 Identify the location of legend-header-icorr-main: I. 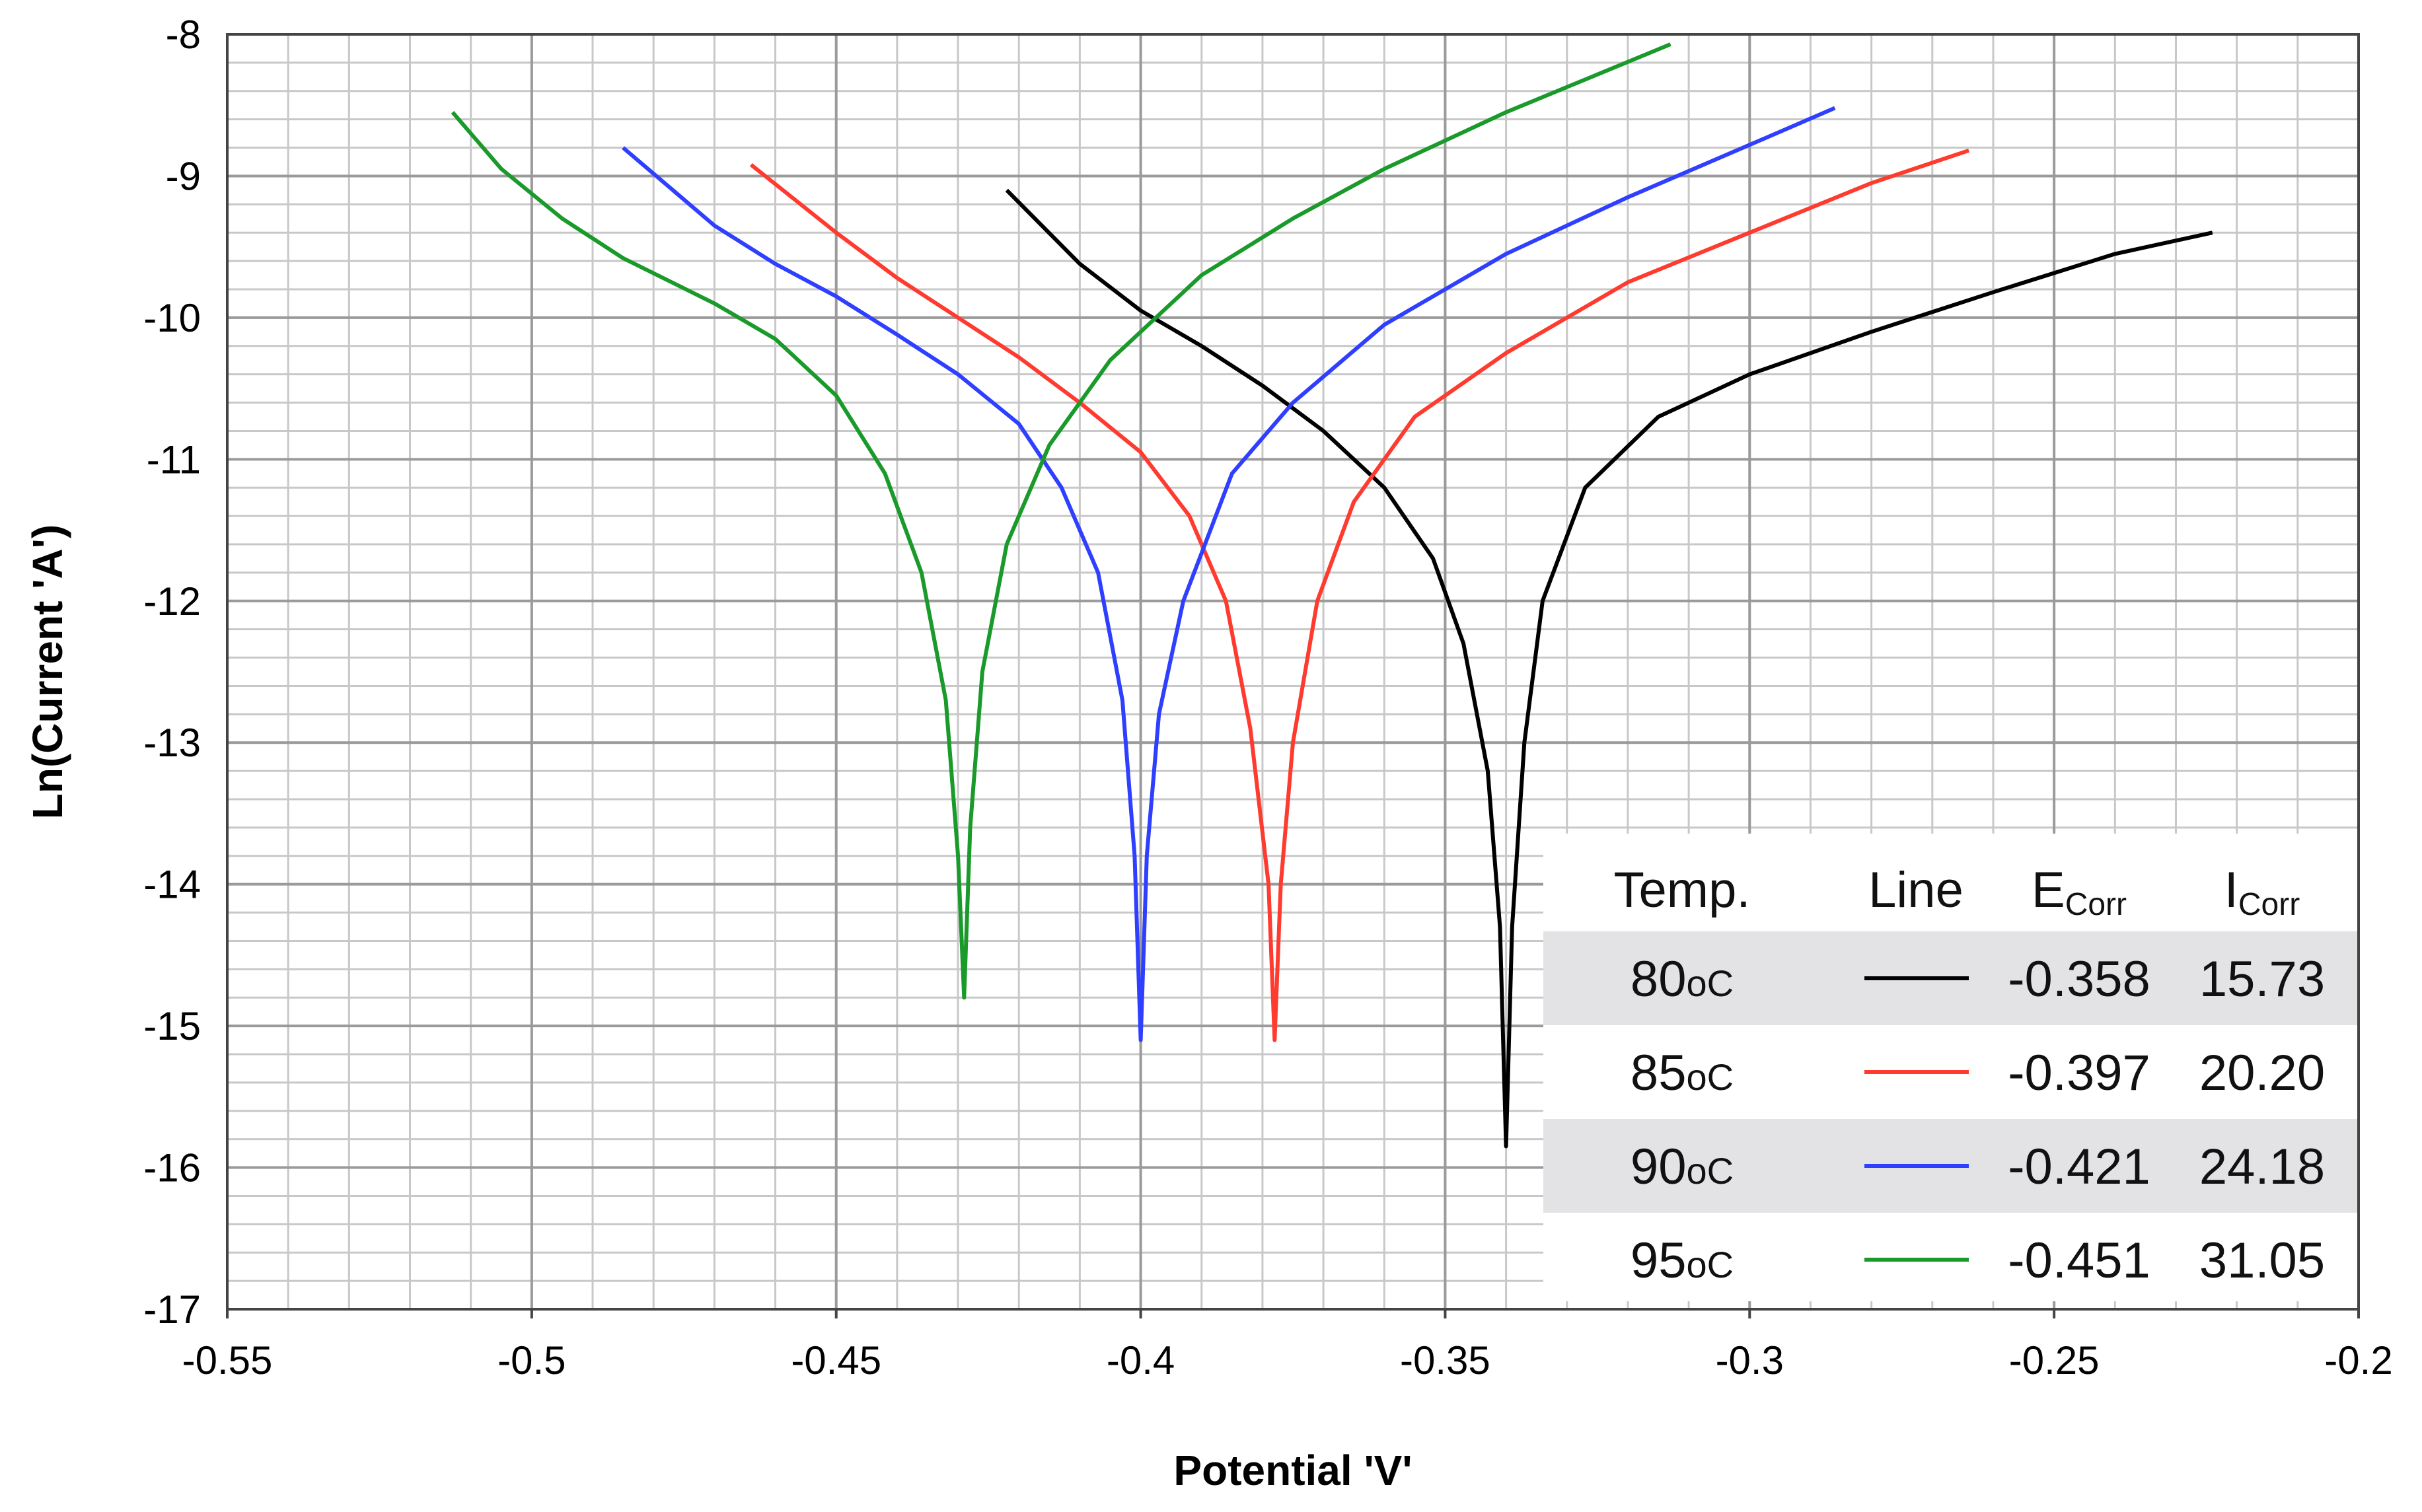
(2231, 890).